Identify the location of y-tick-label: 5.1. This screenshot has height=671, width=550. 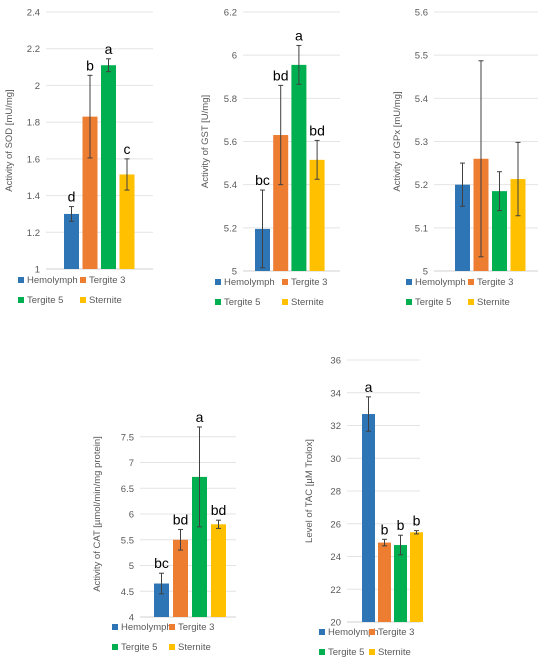
(421, 228).